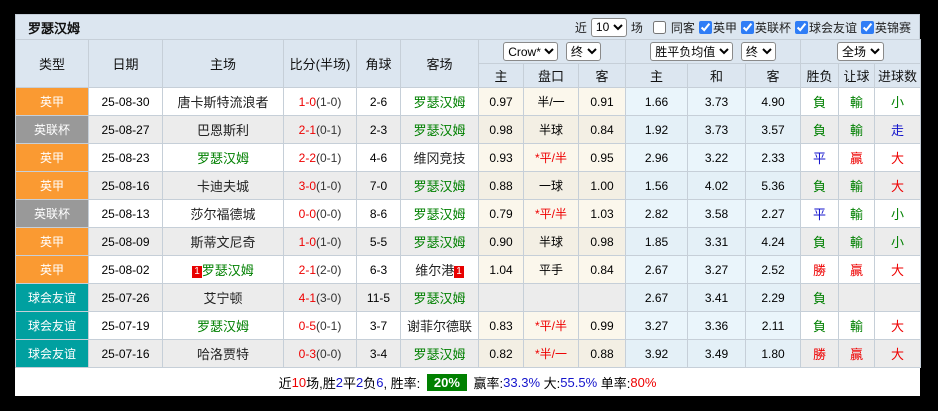  Describe the element at coordinates (378, 157) in the screenshot. I see `corners: 4-6` at that location.